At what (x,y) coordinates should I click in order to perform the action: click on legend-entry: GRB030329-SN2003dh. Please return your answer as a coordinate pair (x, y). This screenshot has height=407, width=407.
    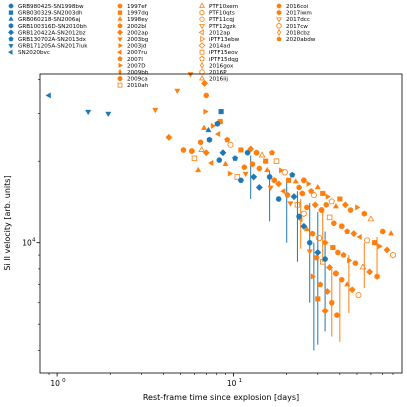
    Looking at the image, I should click on (45, 13).